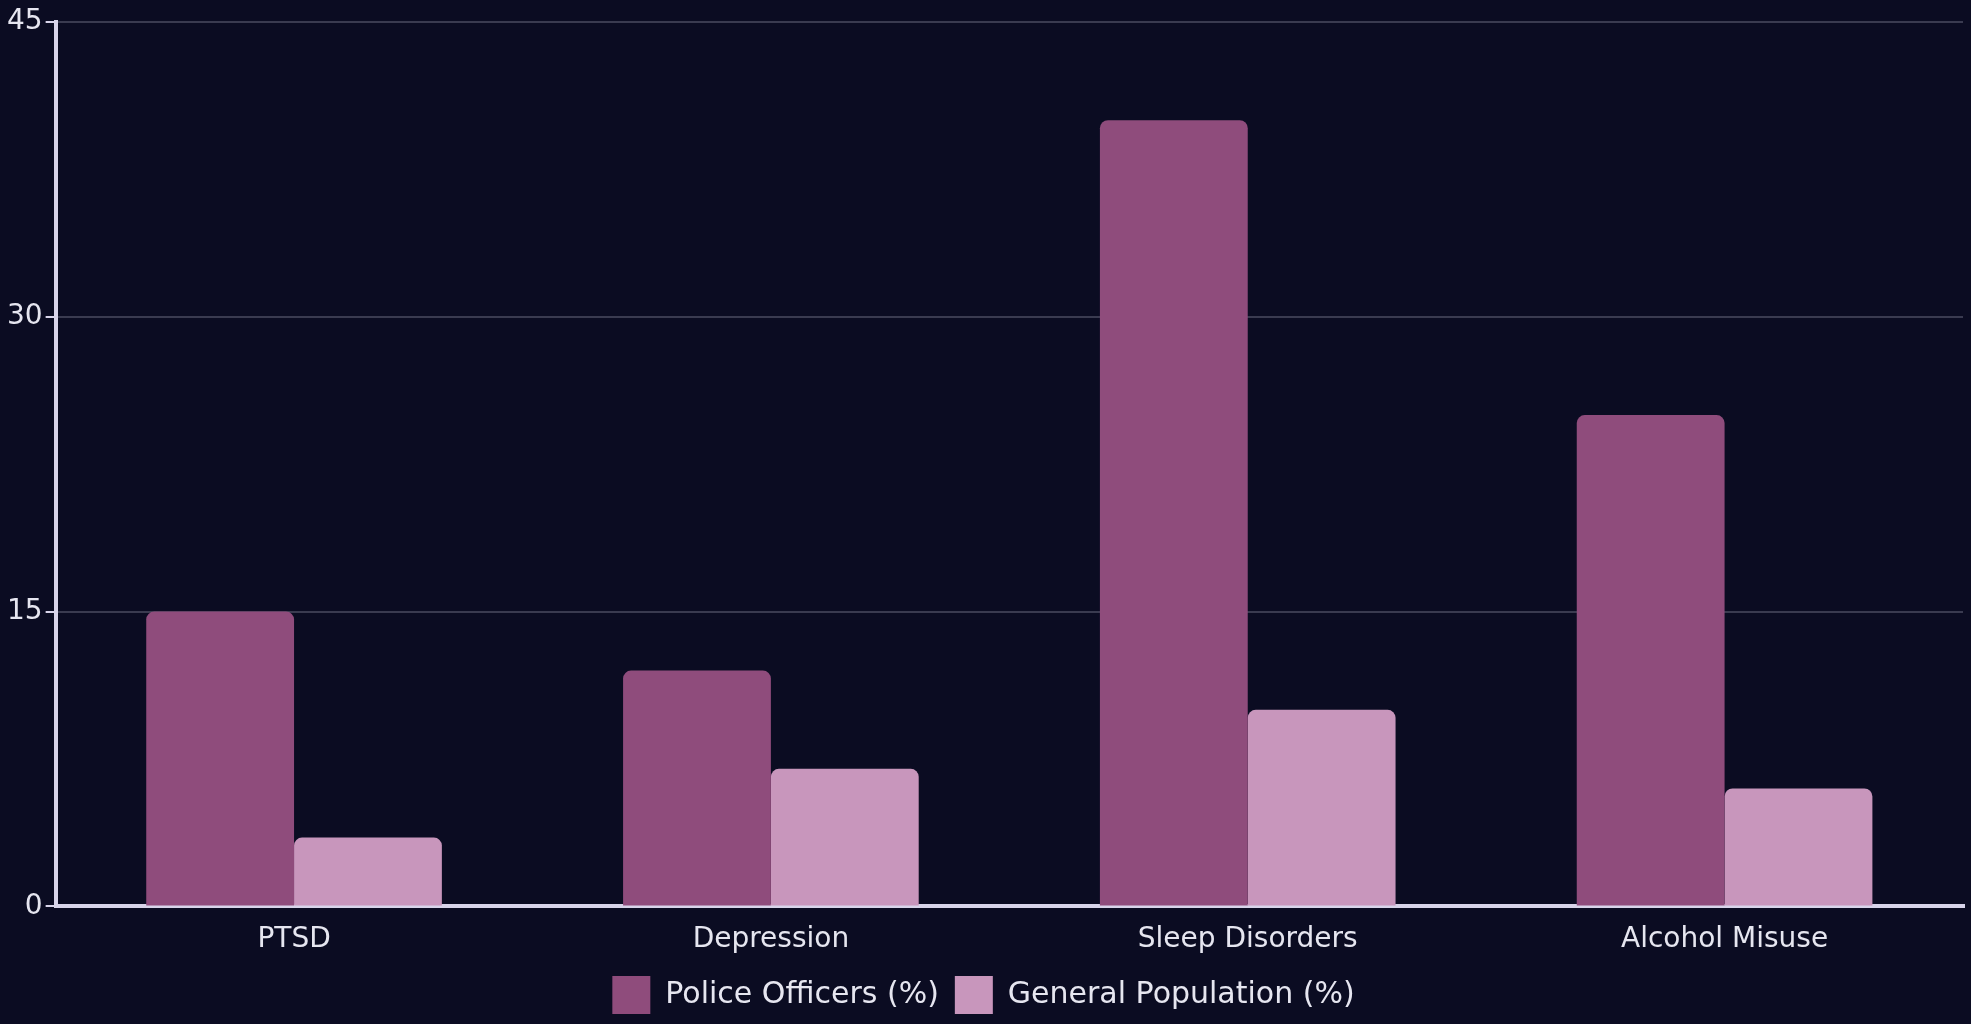 This screenshot has height=1024, width=1971. What do you see at coordinates (24, 20) in the screenshot?
I see `y-tick-label: 45` at bounding box center [24, 20].